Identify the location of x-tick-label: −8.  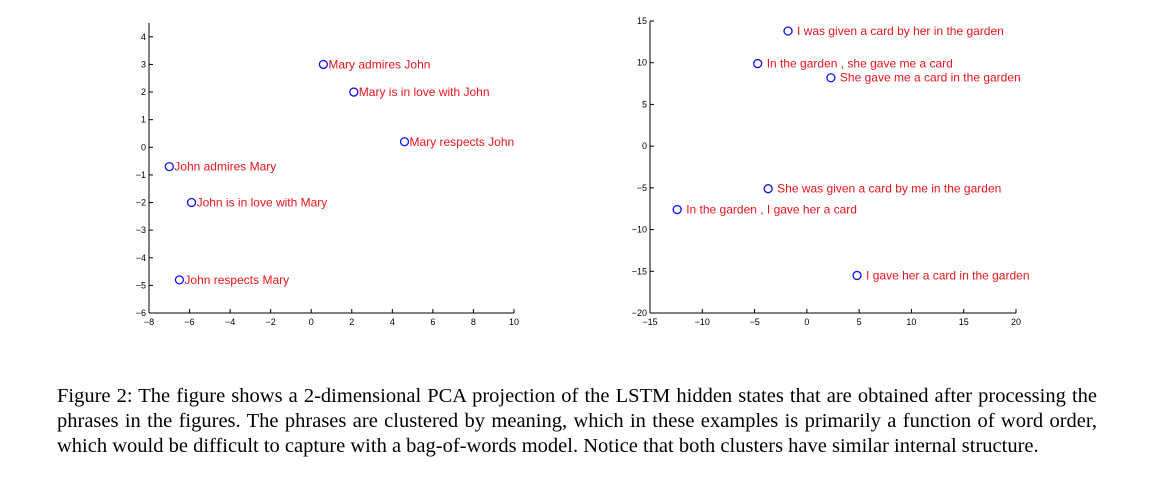
(149, 322).